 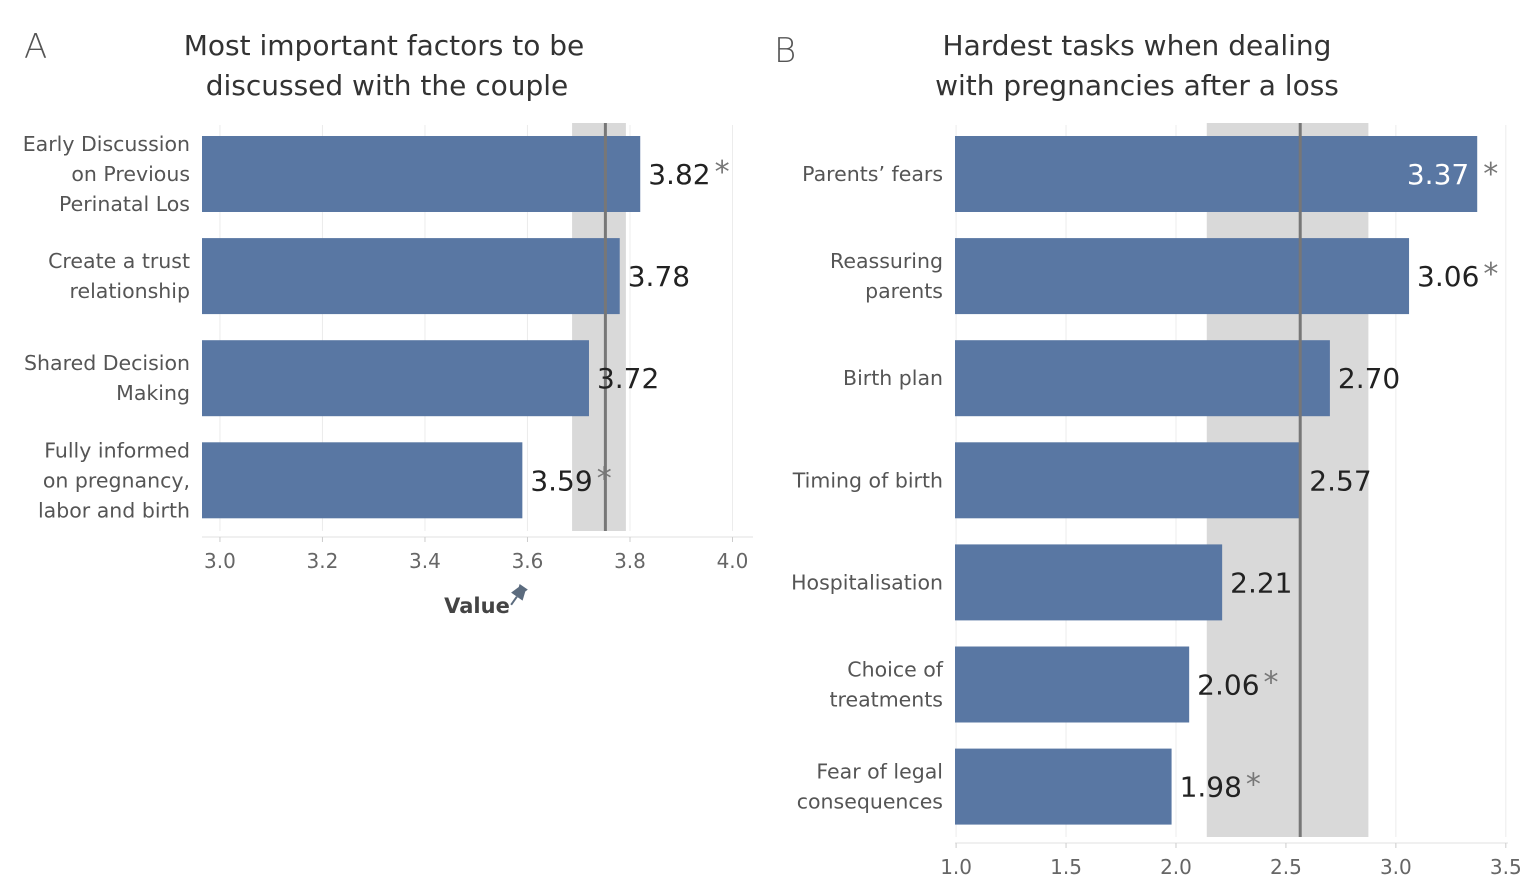 I want to click on category-label: Choice of, so click(x=895, y=670).